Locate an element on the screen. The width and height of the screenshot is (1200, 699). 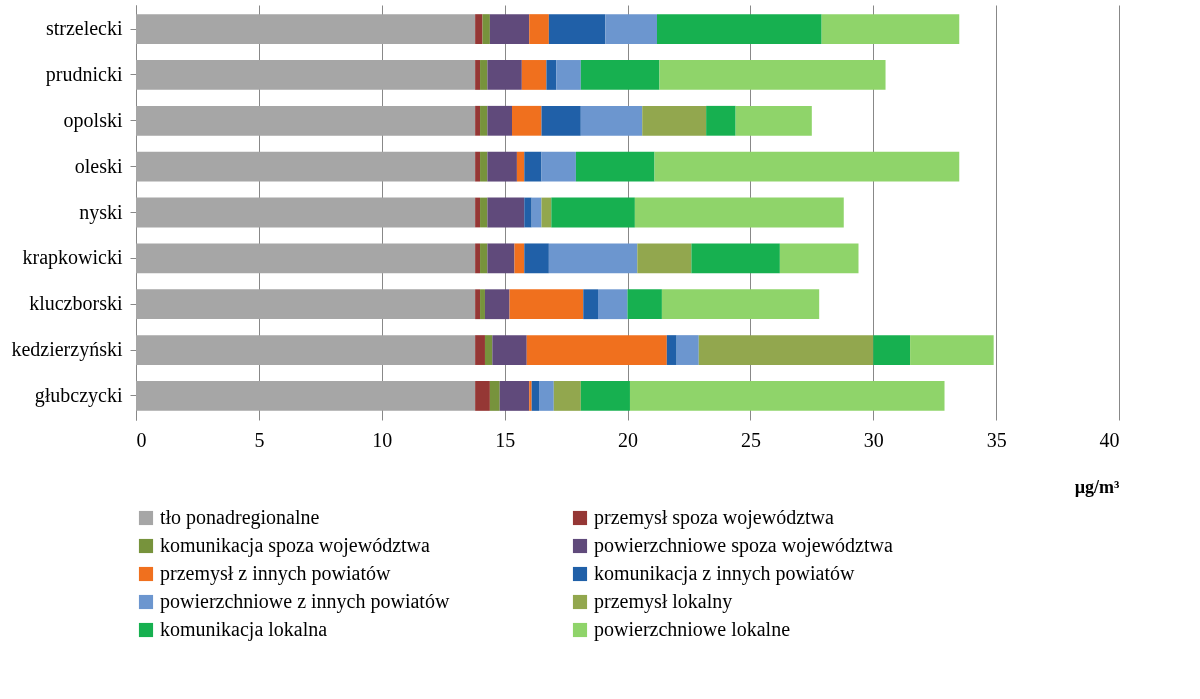
legend-label: przemysł z innych powiatów is located at coordinates (276, 573).